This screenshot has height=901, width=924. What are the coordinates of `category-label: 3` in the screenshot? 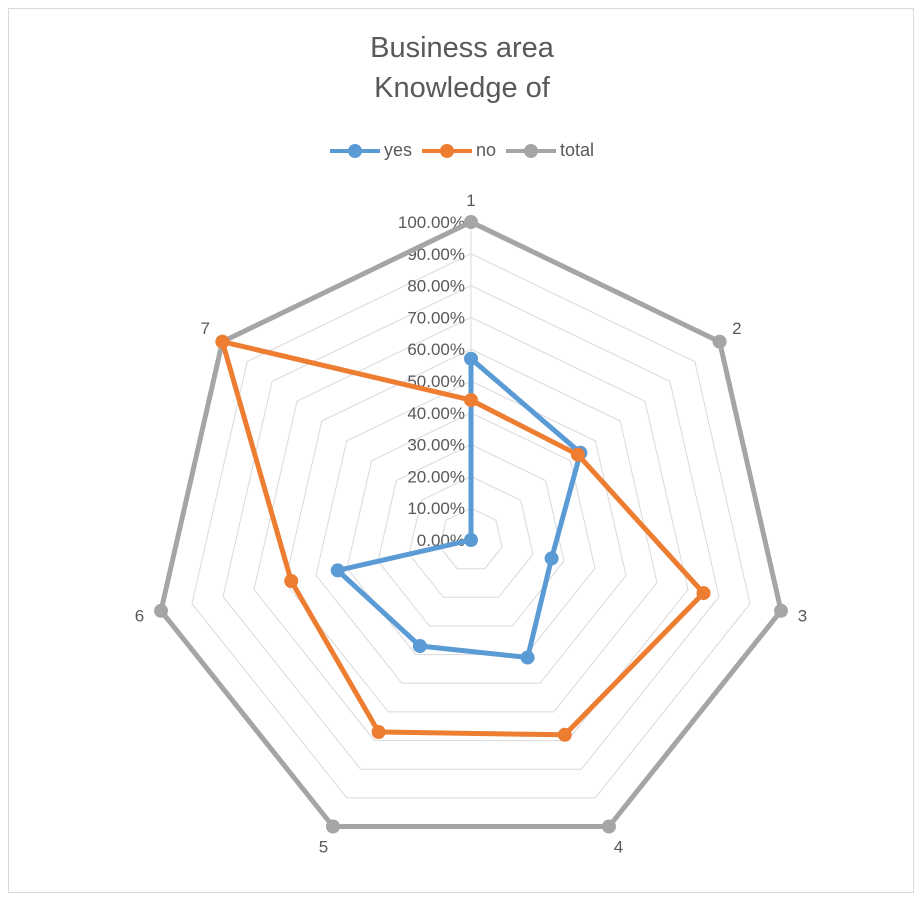 It's located at (802, 616).